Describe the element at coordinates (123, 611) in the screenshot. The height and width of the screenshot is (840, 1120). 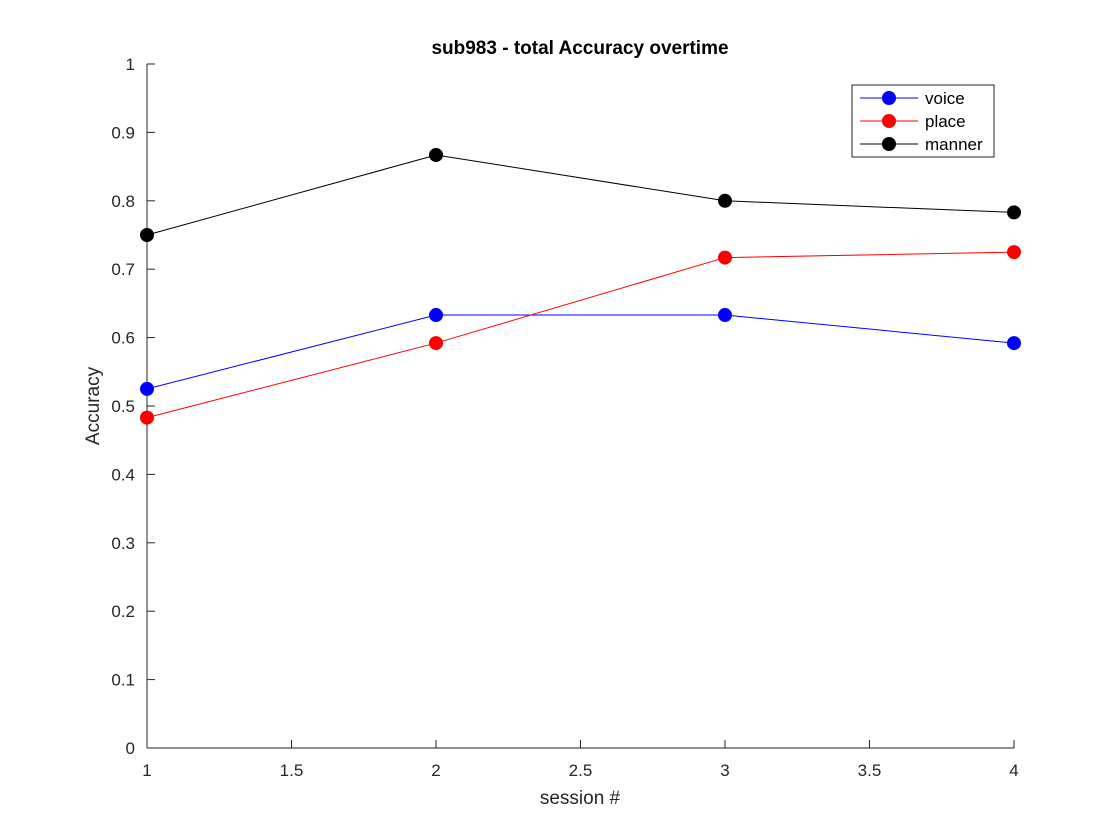
I see `y-tick-label: 0.2` at that location.